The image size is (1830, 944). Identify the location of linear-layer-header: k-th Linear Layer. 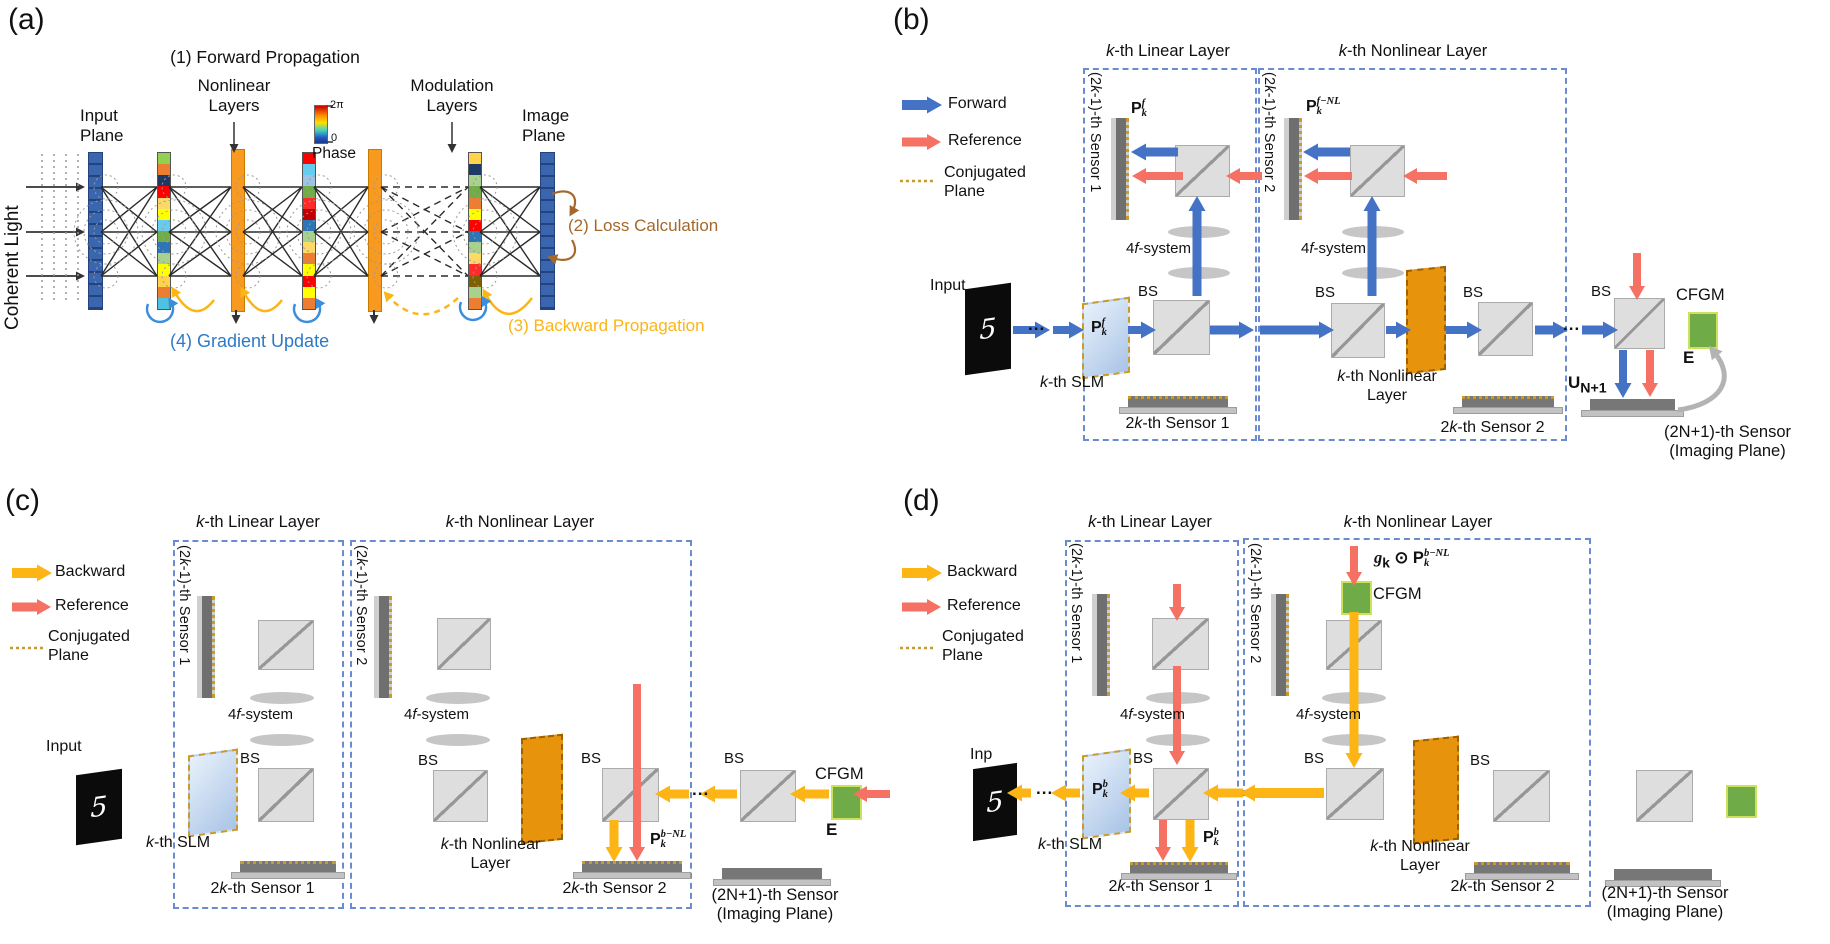
(1150, 522).